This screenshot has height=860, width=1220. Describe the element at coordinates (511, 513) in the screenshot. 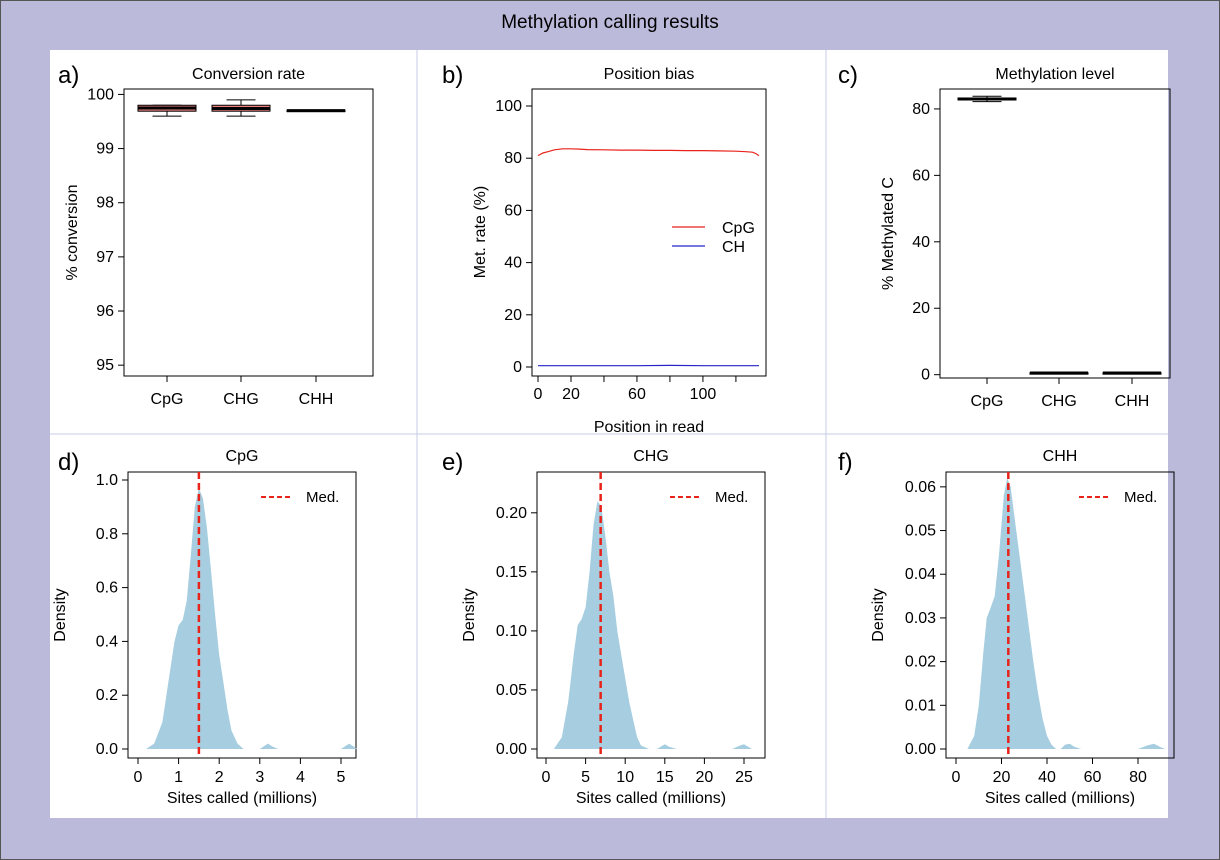

I see `y-tick-label: 0.20` at that location.